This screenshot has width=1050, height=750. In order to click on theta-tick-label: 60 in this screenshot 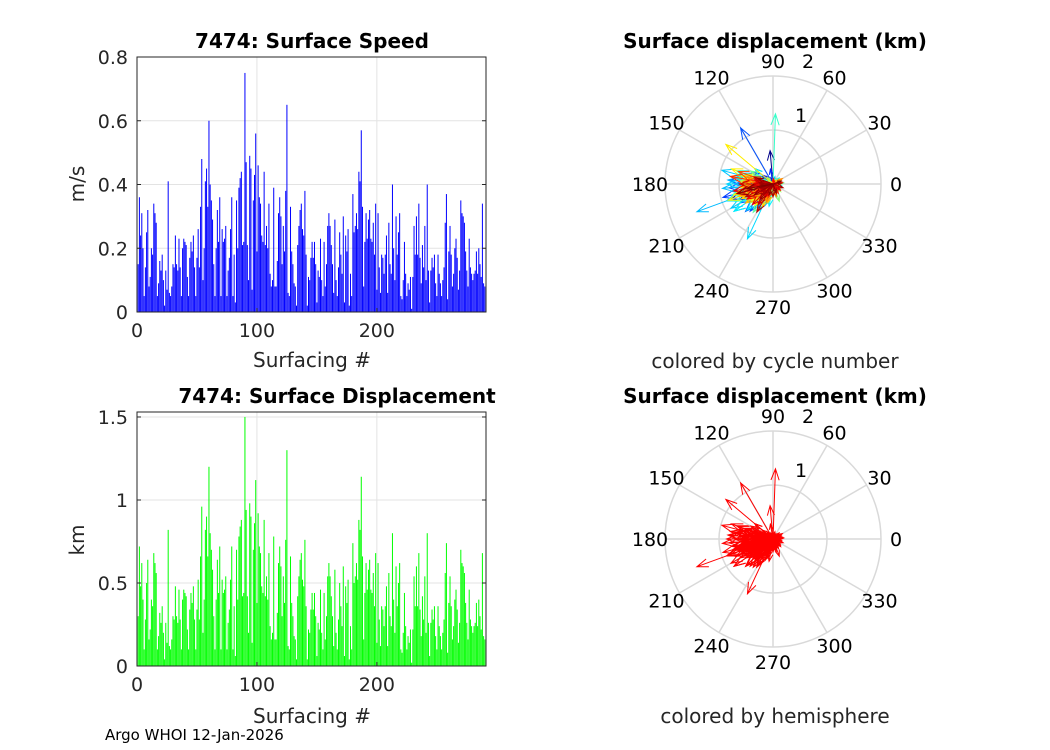, I will do `click(834, 78)`.